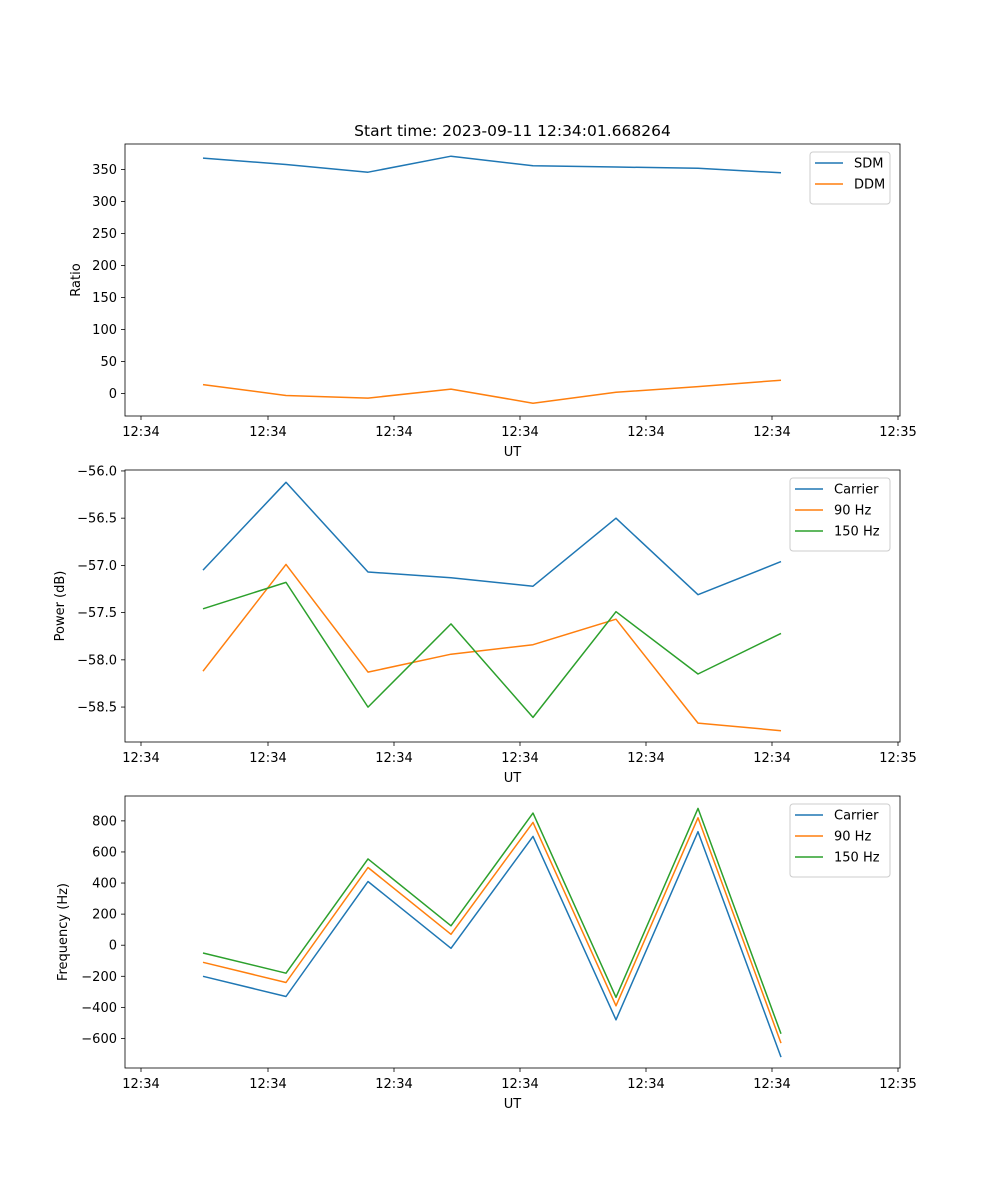  What do you see at coordinates (99, 977) in the screenshot?
I see `y-tick-label: −200` at bounding box center [99, 977].